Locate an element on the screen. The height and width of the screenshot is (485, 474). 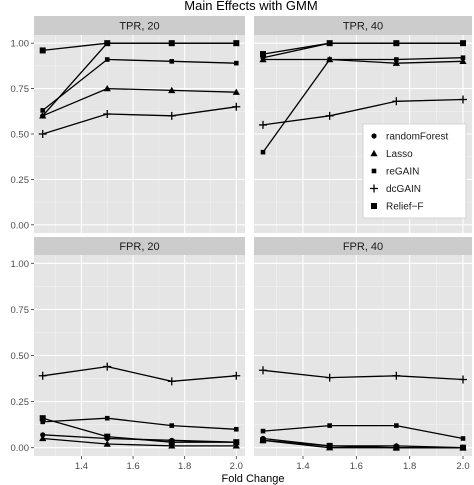
facet-strip-label: TPR, 40 is located at coordinates (363, 27).